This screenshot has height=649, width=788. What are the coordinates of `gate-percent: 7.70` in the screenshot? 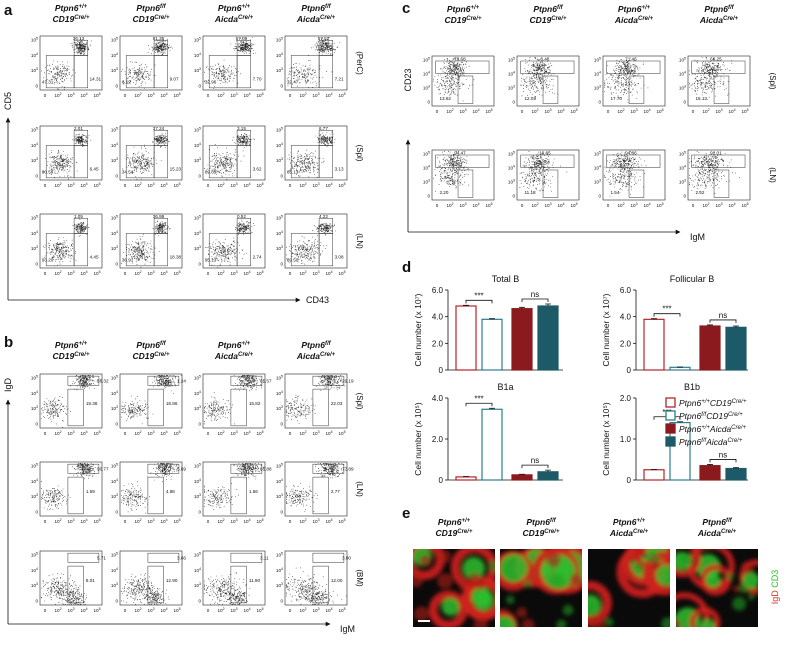 It's located at (257, 79).